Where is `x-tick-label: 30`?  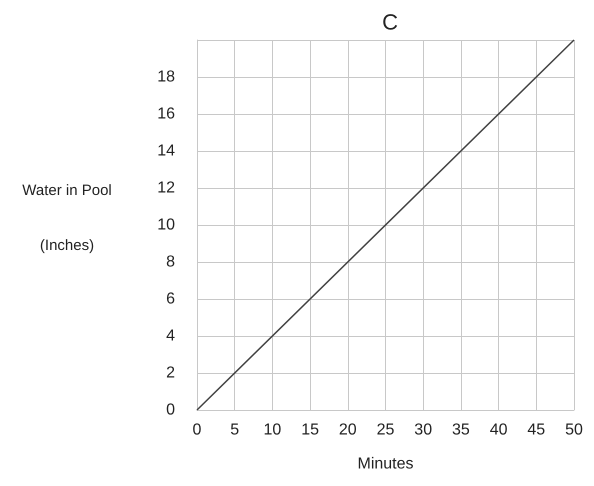
x-tick-label: 30 is located at coordinates (423, 430).